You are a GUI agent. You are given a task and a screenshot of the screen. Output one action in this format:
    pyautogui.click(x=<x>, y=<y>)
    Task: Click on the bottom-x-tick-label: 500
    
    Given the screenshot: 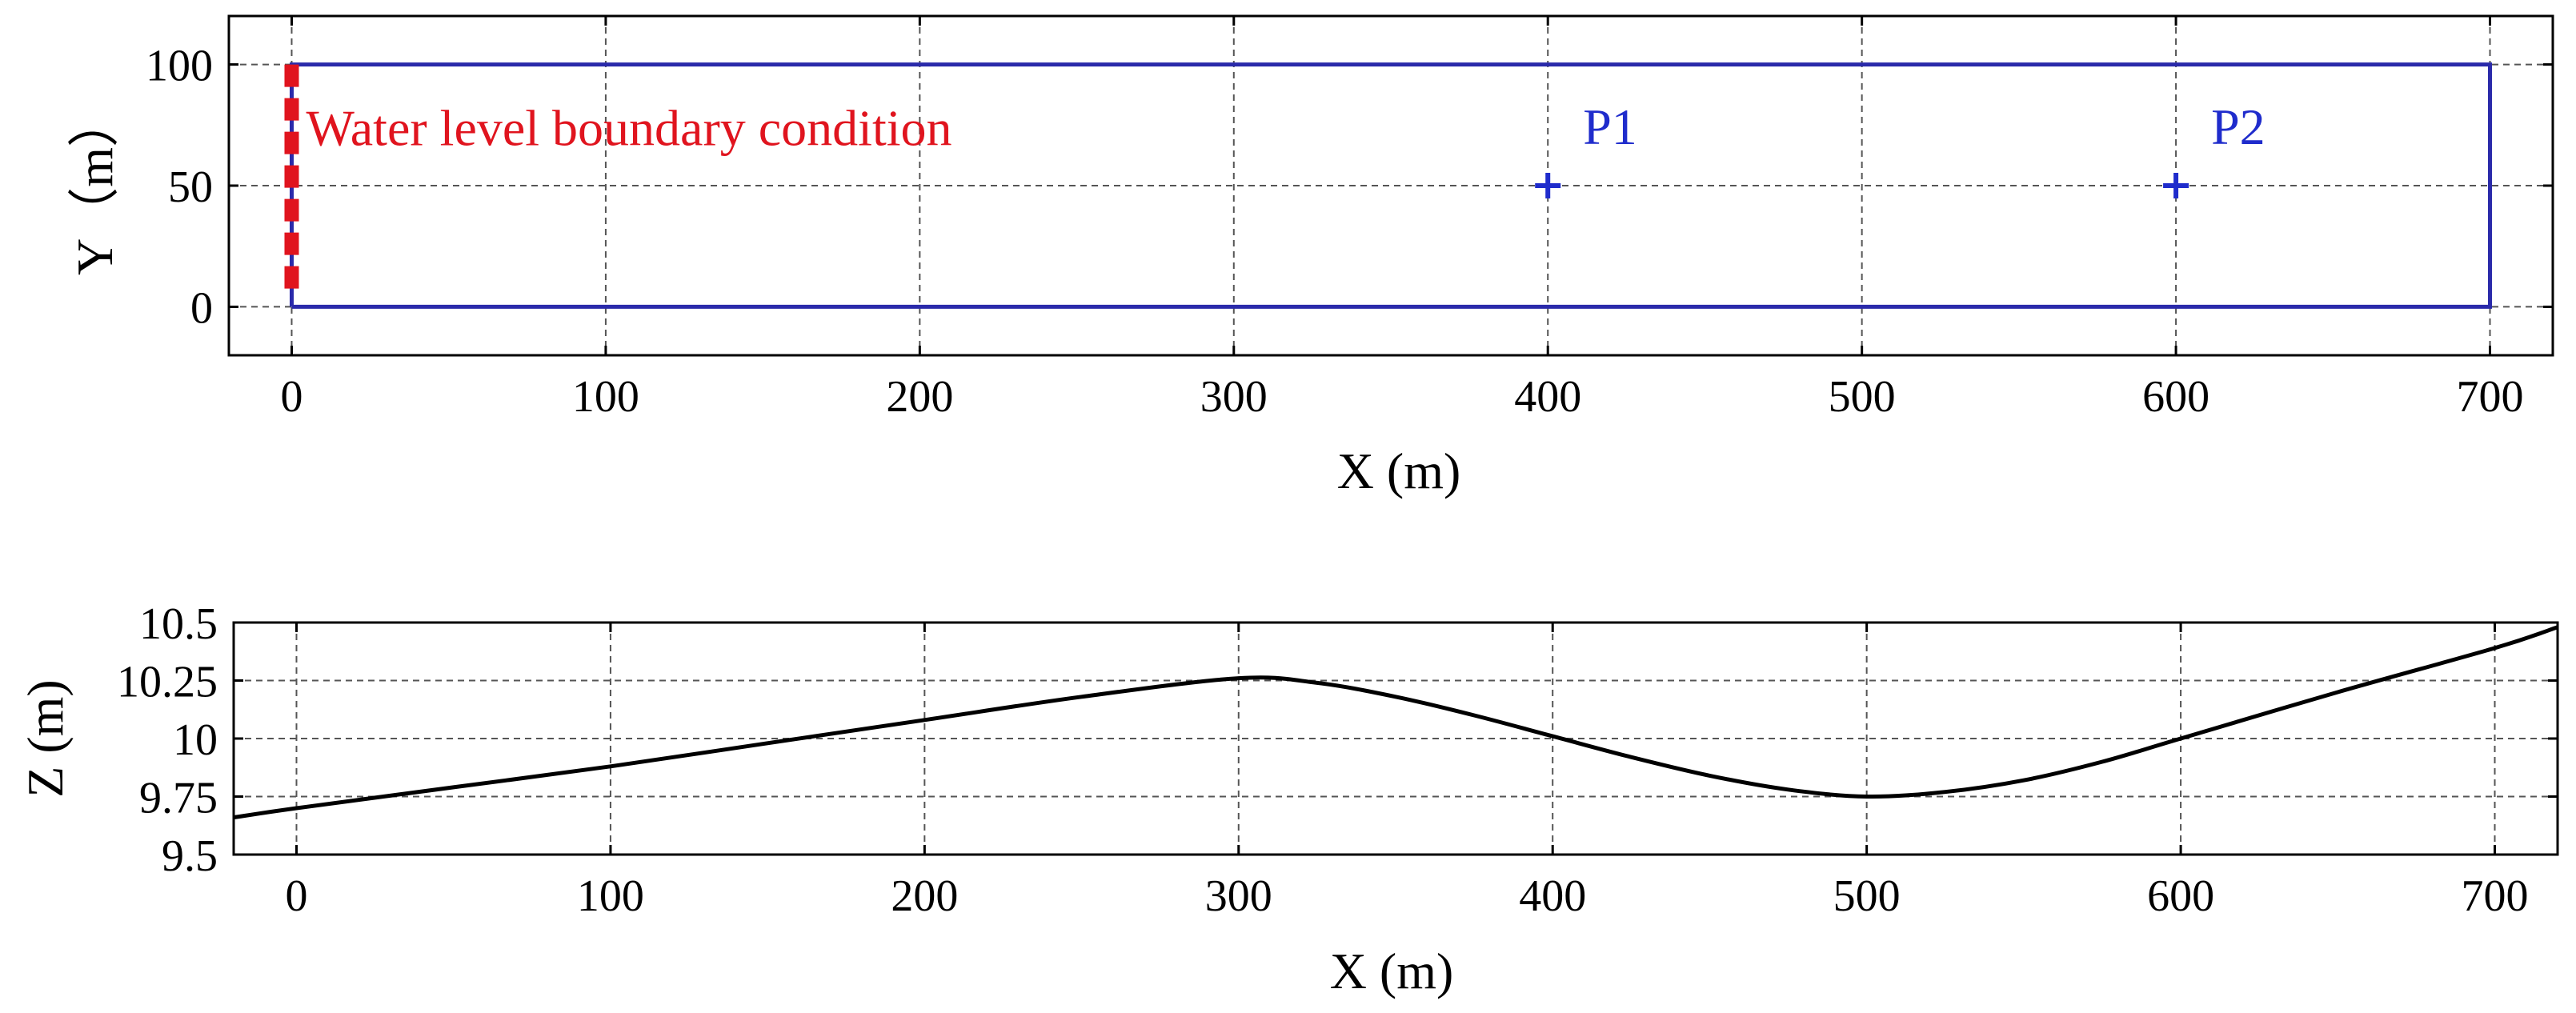 What is the action you would take?
    pyautogui.click(x=1867, y=896)
    